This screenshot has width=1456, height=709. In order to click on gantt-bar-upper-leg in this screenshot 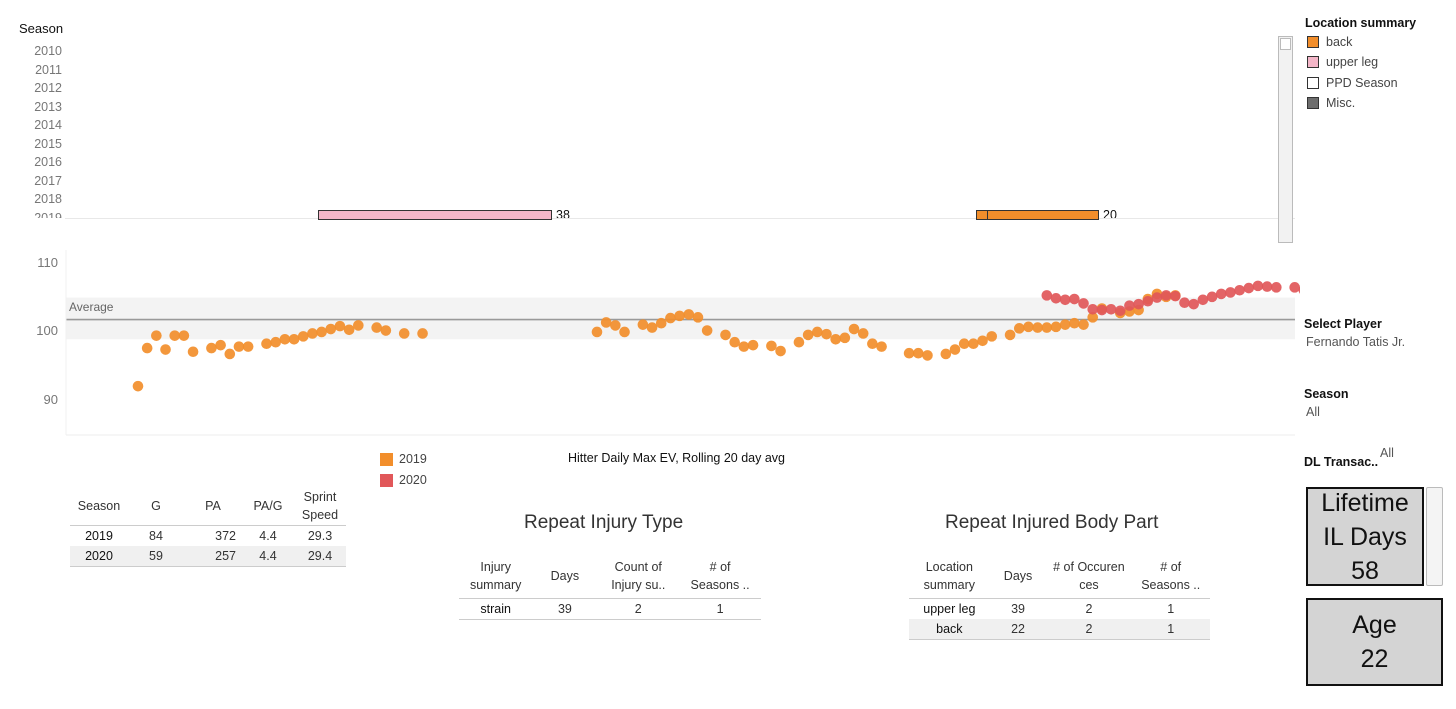, I will do `click(435, 215)`.